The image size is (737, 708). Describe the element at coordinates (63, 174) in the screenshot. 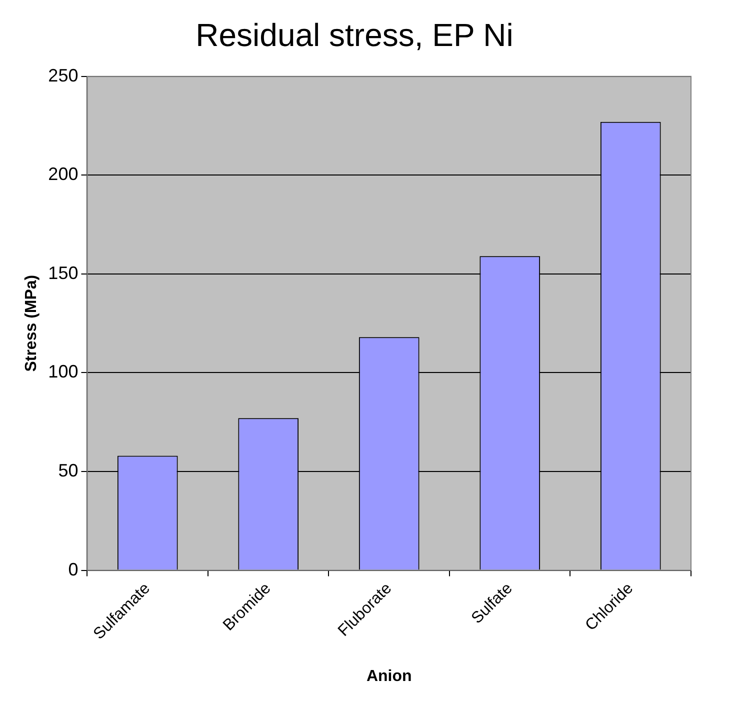

I see `y-tick-label: 200` at that location.